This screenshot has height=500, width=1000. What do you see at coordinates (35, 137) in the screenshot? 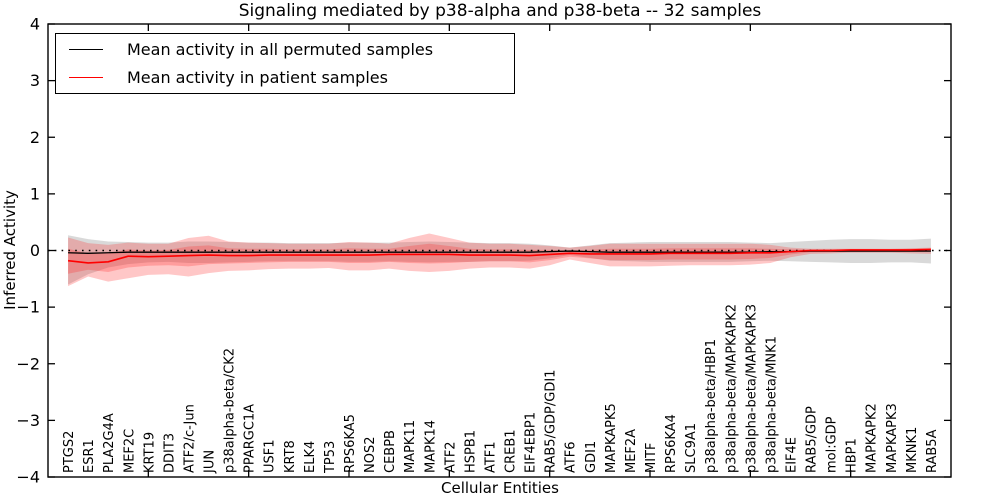
I see `y-tick-label: 2` at bounding box center [35, 137].